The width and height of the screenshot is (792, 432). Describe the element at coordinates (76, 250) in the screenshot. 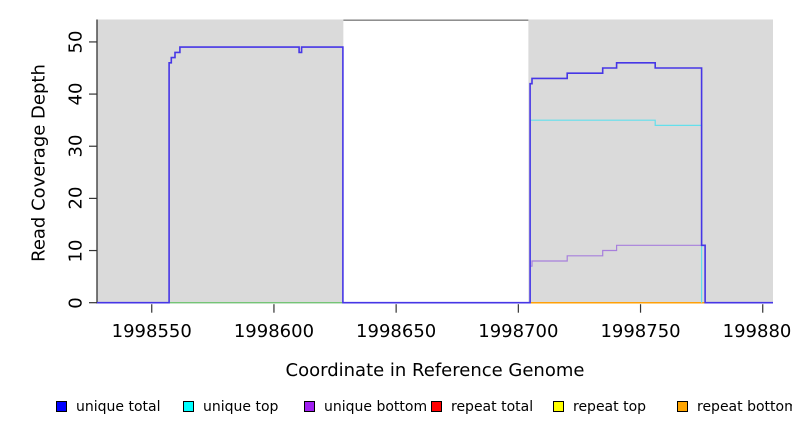

I see `y-tick-label: 10` at that location.